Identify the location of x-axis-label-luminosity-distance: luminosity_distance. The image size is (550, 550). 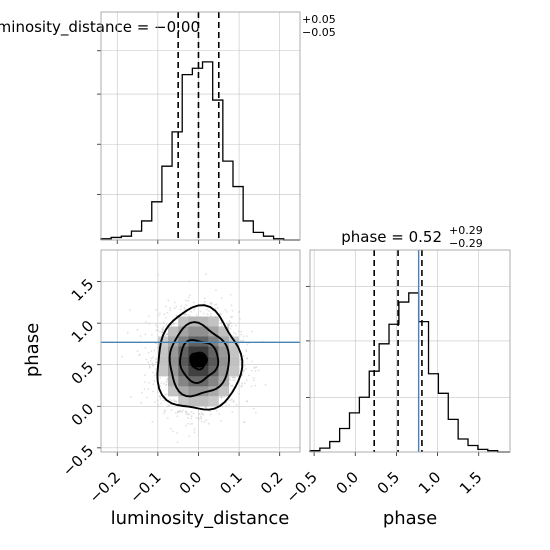
(200, 518).